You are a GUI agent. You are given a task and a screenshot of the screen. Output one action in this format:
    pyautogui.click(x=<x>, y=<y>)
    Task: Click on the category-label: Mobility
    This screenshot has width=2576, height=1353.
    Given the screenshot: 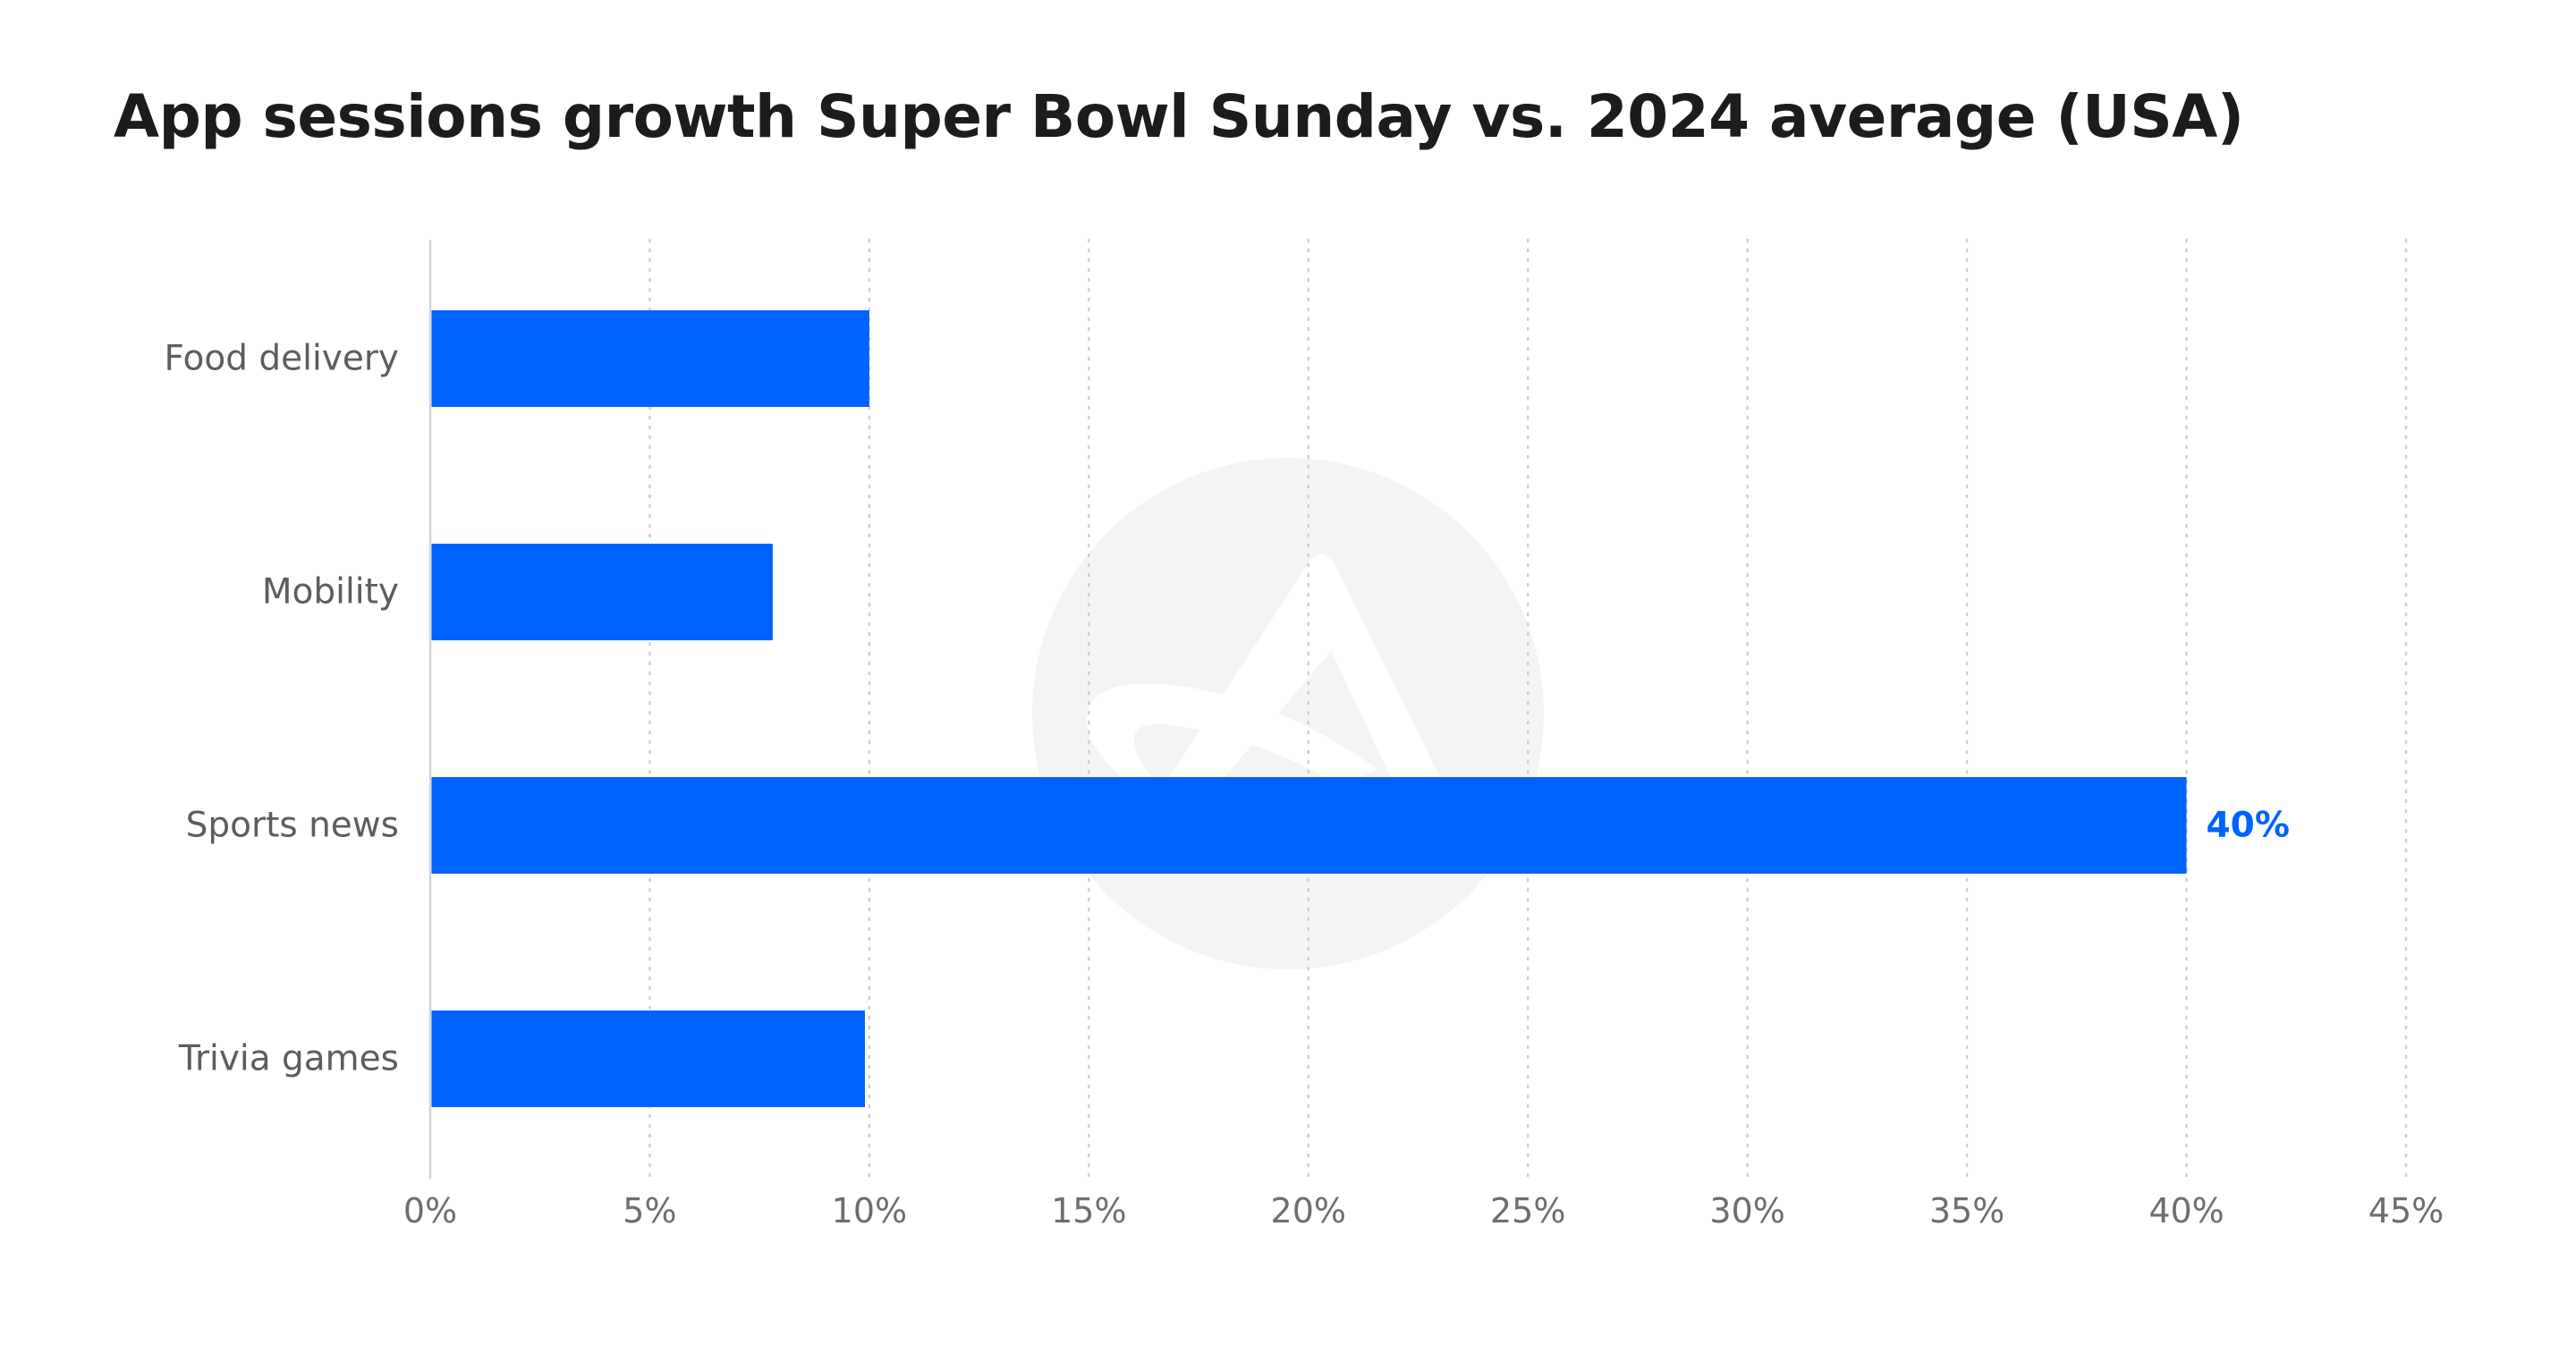 What is the action you would take?
    pyautogui.click(x=330, y=592)
    